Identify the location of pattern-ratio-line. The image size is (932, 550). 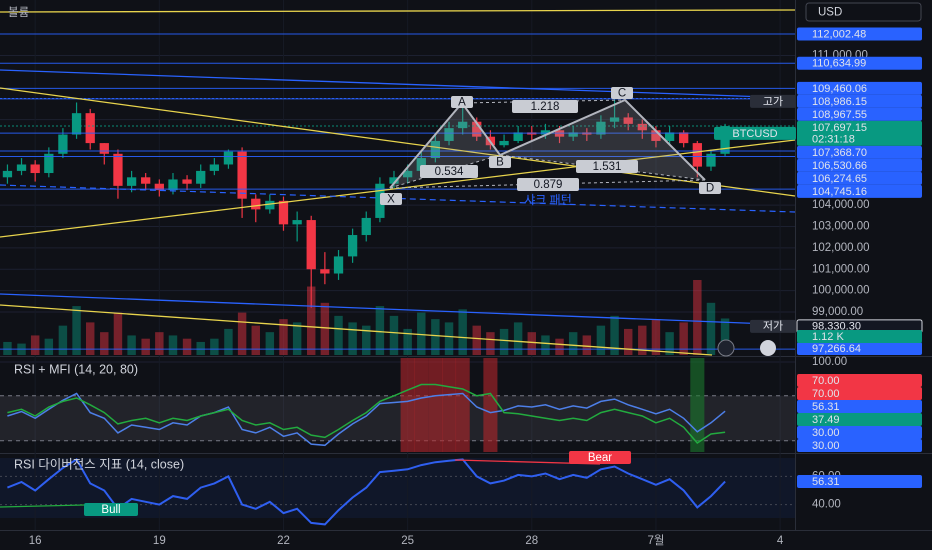
(445, 171).